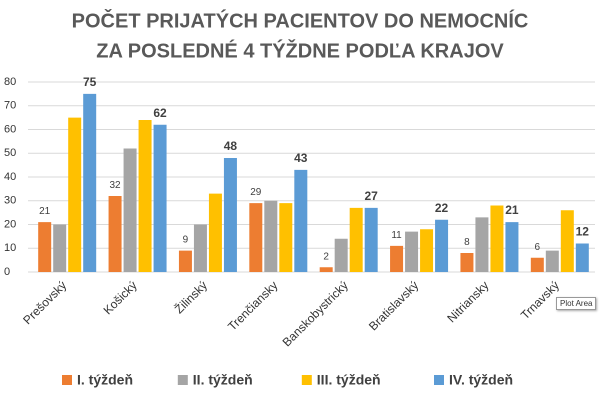 The height and width of the screenshot is (400, 600). Describe the element at coordinates (7, 272) in the screenshot. I see `y-tick-label: 0` at that location.